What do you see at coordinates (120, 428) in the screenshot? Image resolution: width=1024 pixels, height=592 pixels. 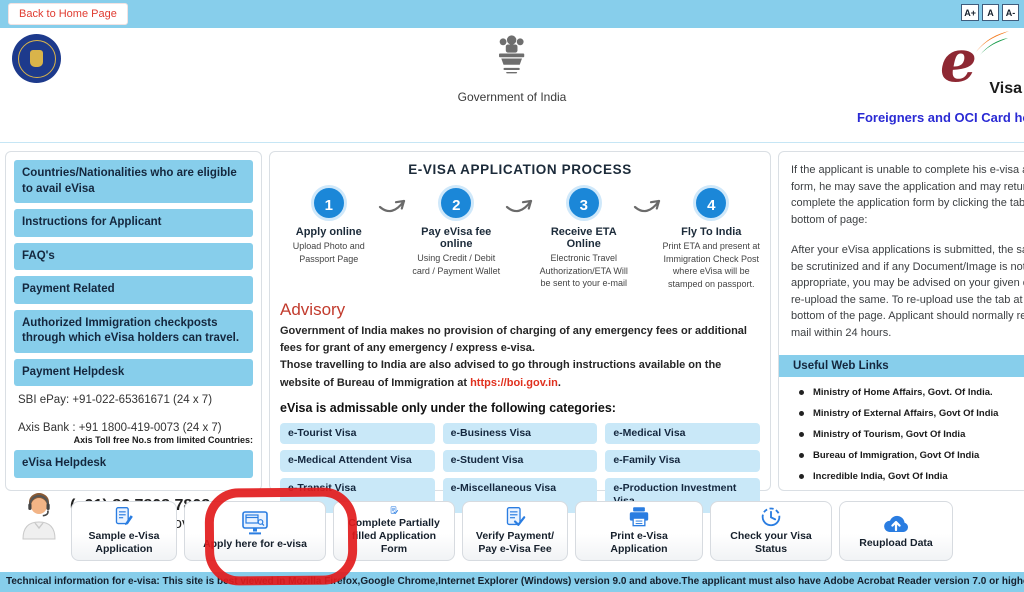 I see `axis-bank-phone: Axis Bank : +91 1800-419-0073 (24 x 7)` at bounding box center [120, 428].